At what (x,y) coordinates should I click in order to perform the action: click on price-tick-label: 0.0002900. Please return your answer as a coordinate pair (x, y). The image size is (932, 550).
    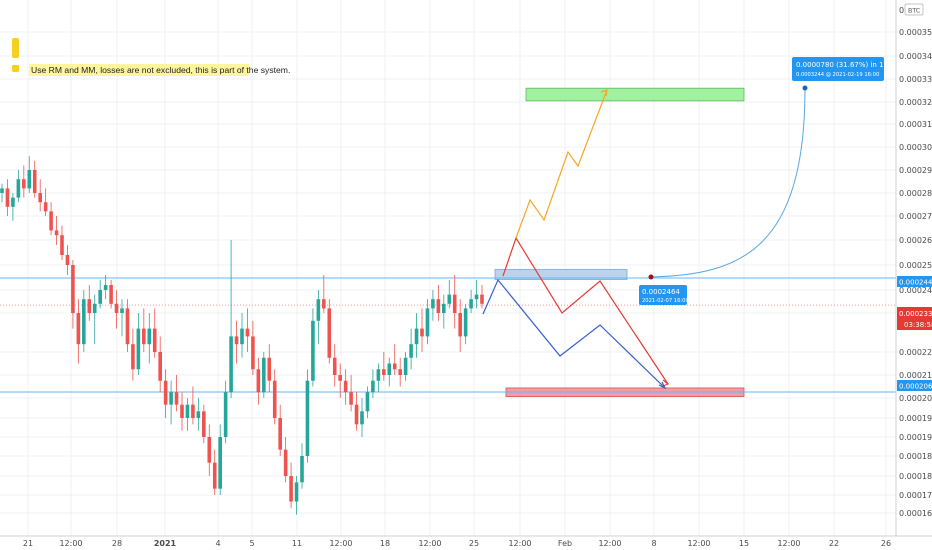
    Looking at the image, I should click on (915, 170).